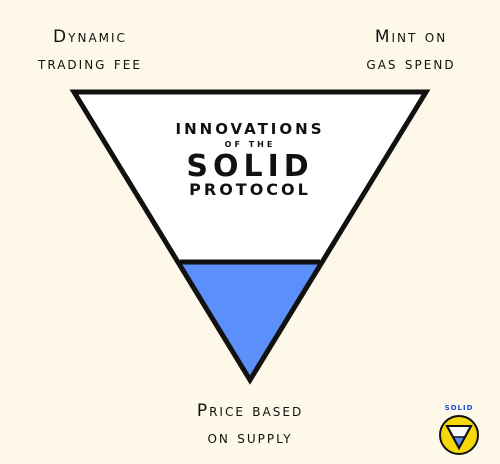 The height and width of the screenshot is (464, 500). I want to click on triangle-title: INNOVATIONS OF THE SOLID PROTOCOL, so click(250, 159).